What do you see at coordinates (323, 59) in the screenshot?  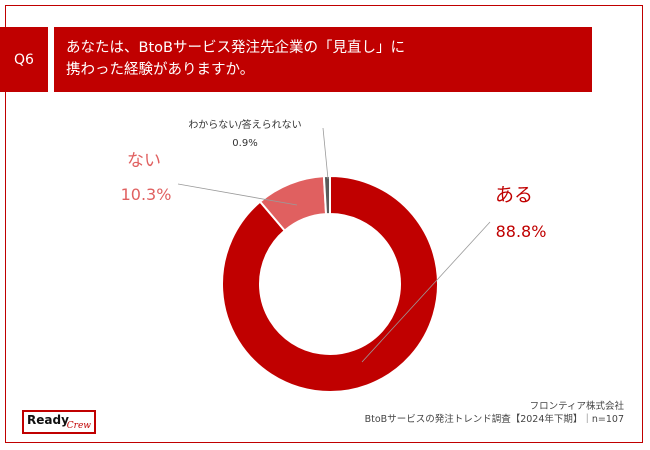 I see `question-title: あなたは、BtoBサービス発注先企業の「見直し」に 携わった経験がありますか。` at bounding box center [323, 59].